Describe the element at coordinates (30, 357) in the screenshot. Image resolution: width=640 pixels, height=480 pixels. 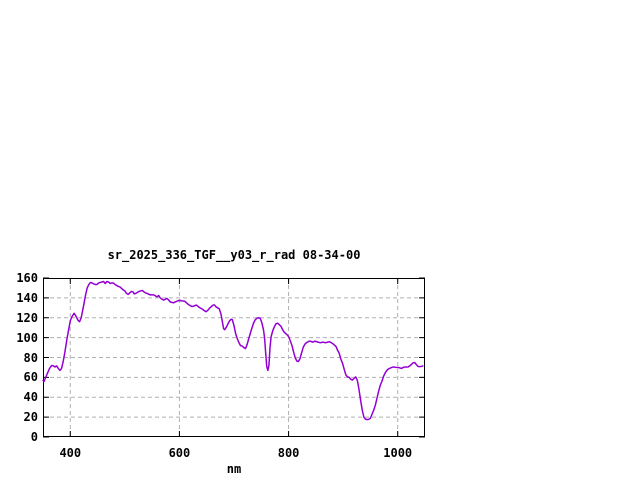
I see `y-tick-label: 80` at that location.